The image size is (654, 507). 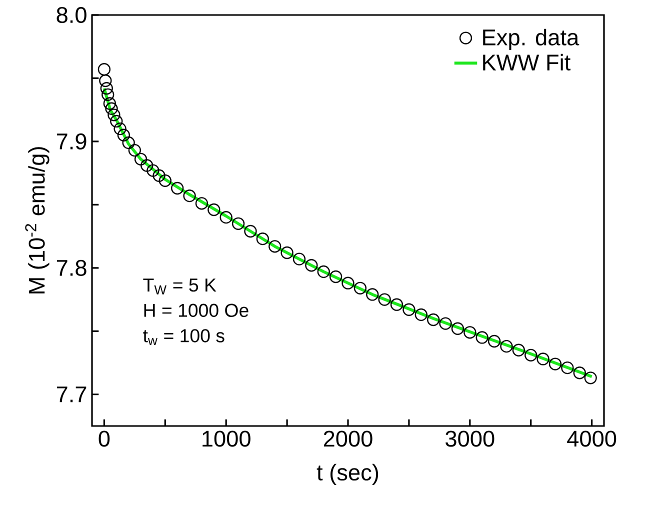 I want to click on x-tick-label: 1000, so click(x=226, y=438).